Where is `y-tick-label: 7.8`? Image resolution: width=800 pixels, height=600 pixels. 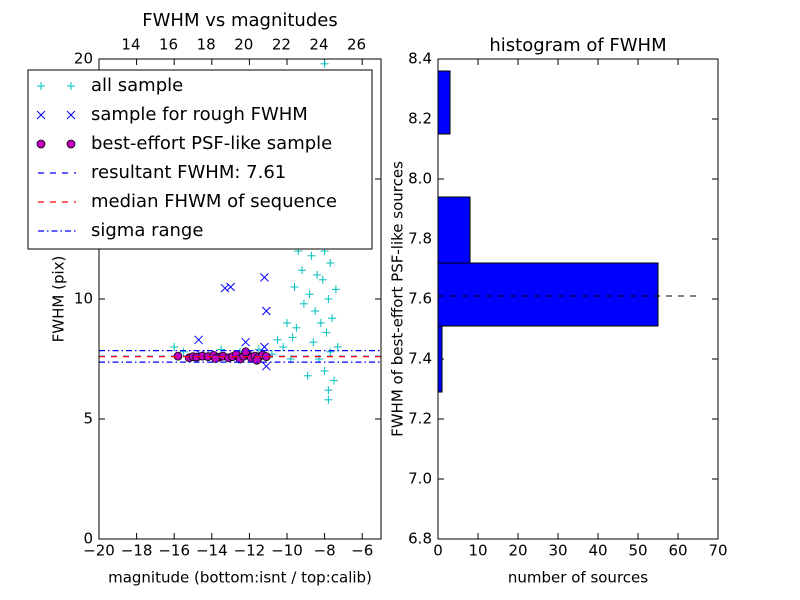
y-tick-label: 7.8 is located at coordinates (420, 239).